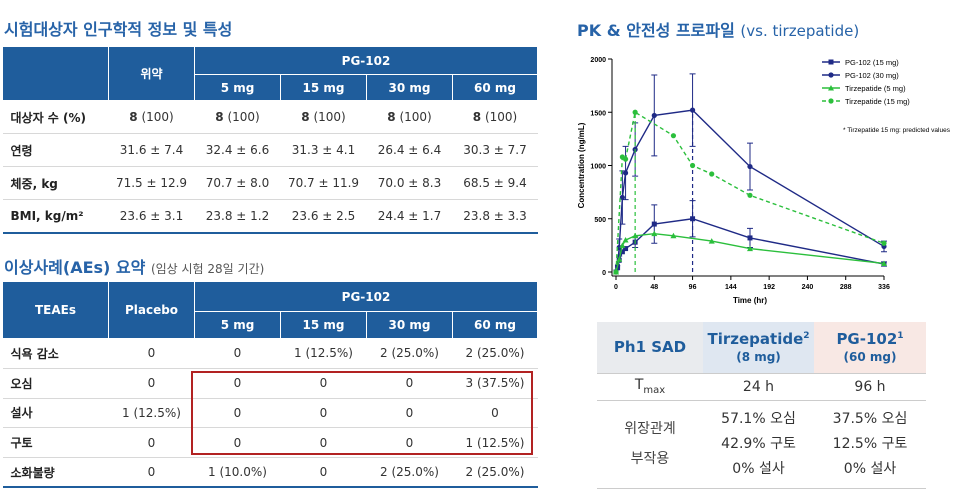 This screenshot has height=497, width=979. I want to click on row: 오심 0 0 0 0 3 (37.5%), so click(270, 383).